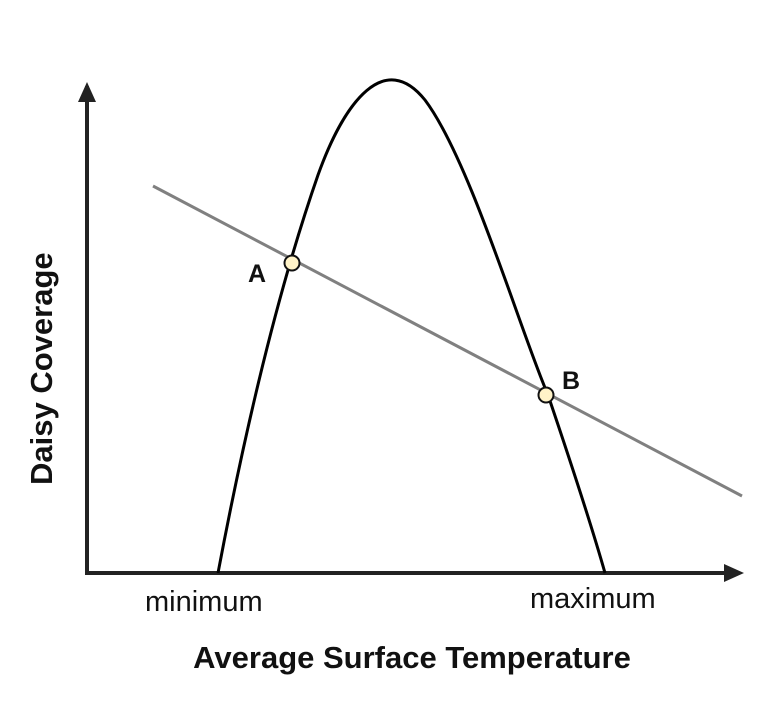 This screenshot has width=777, height=720. Describe the element at coordinates (593, 599) in the screenshot. I see `x-tick-label-maximum: maximum` at that location.